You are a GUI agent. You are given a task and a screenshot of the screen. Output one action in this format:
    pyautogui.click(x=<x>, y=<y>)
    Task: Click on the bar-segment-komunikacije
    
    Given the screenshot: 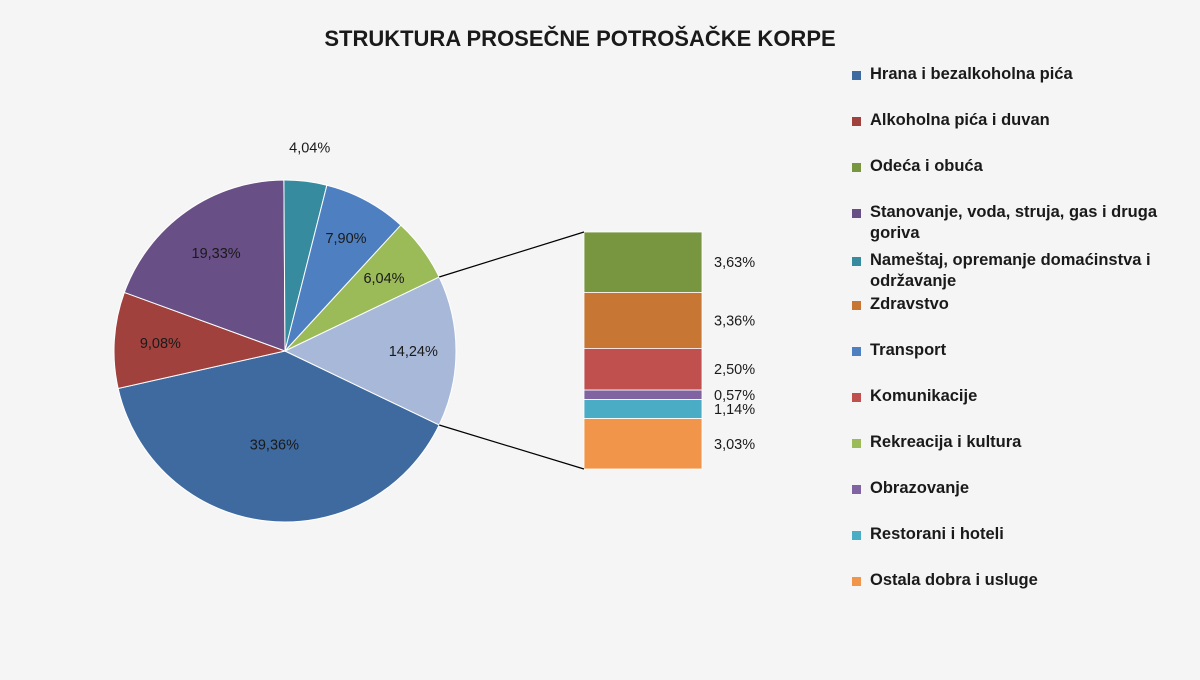 What is the action you would take?
    pyautogui.click(x=643, y=369)
    